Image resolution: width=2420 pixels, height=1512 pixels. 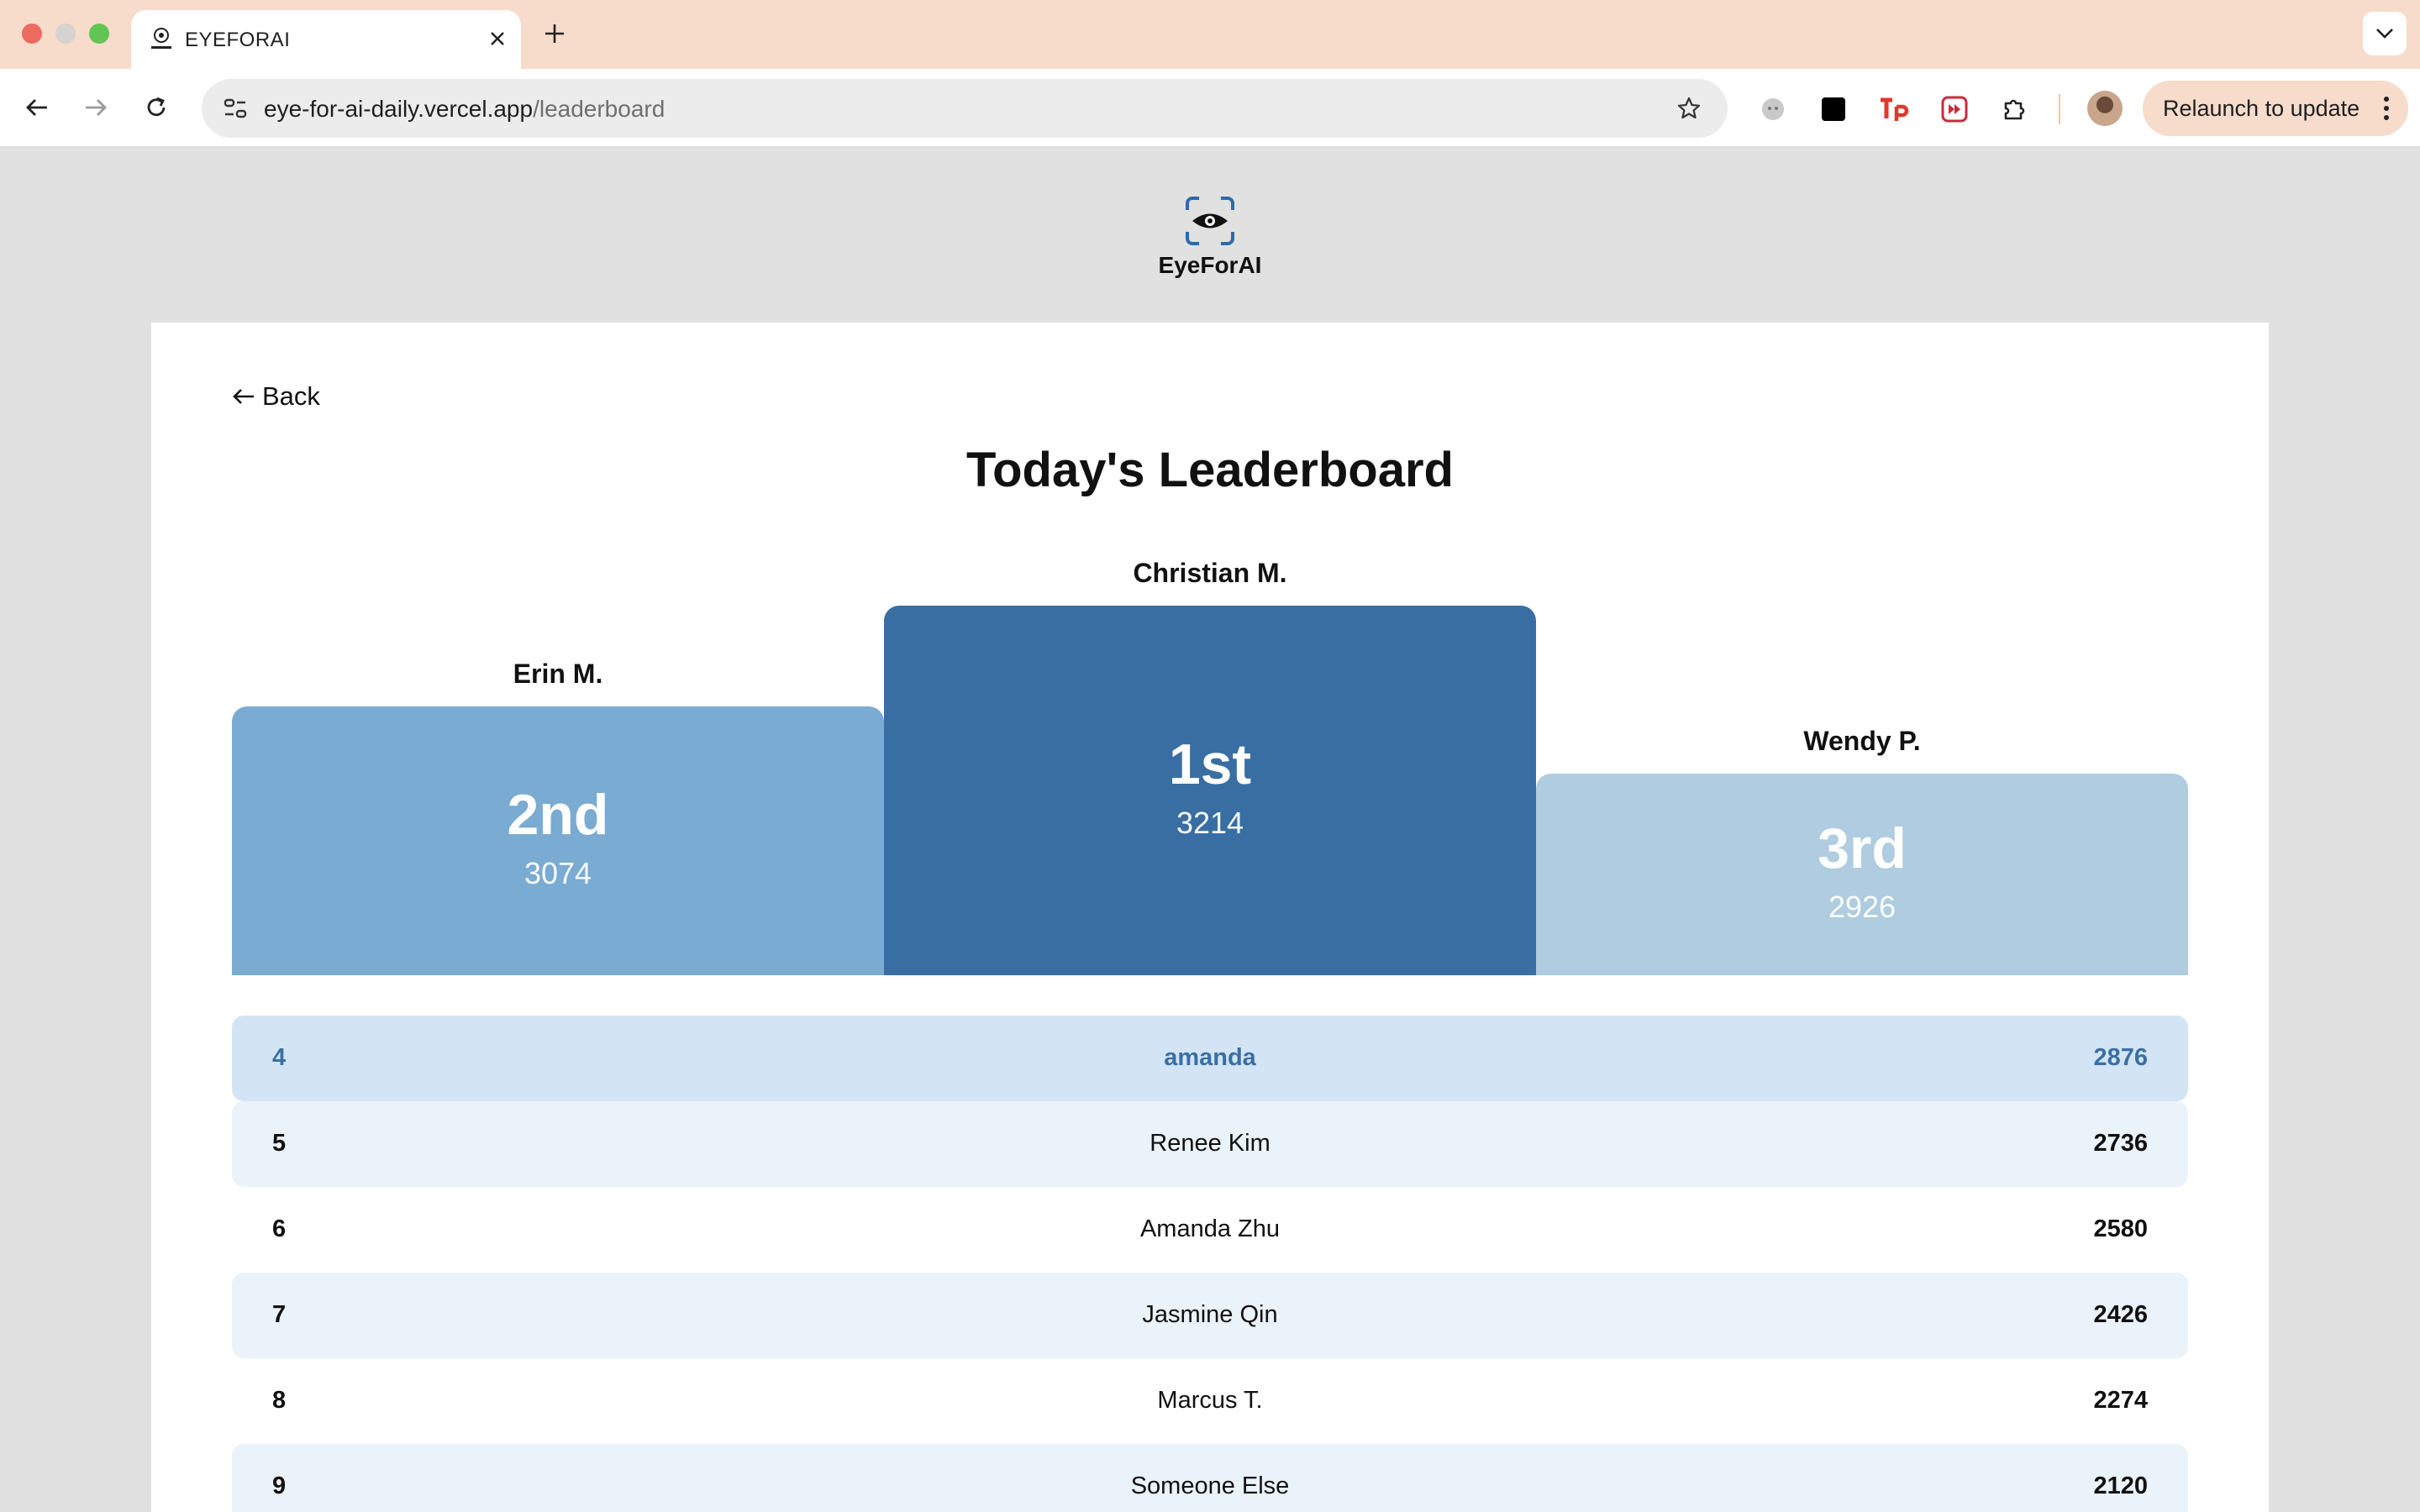 I want to click on site-info-icon, so click(x=235, y=108).